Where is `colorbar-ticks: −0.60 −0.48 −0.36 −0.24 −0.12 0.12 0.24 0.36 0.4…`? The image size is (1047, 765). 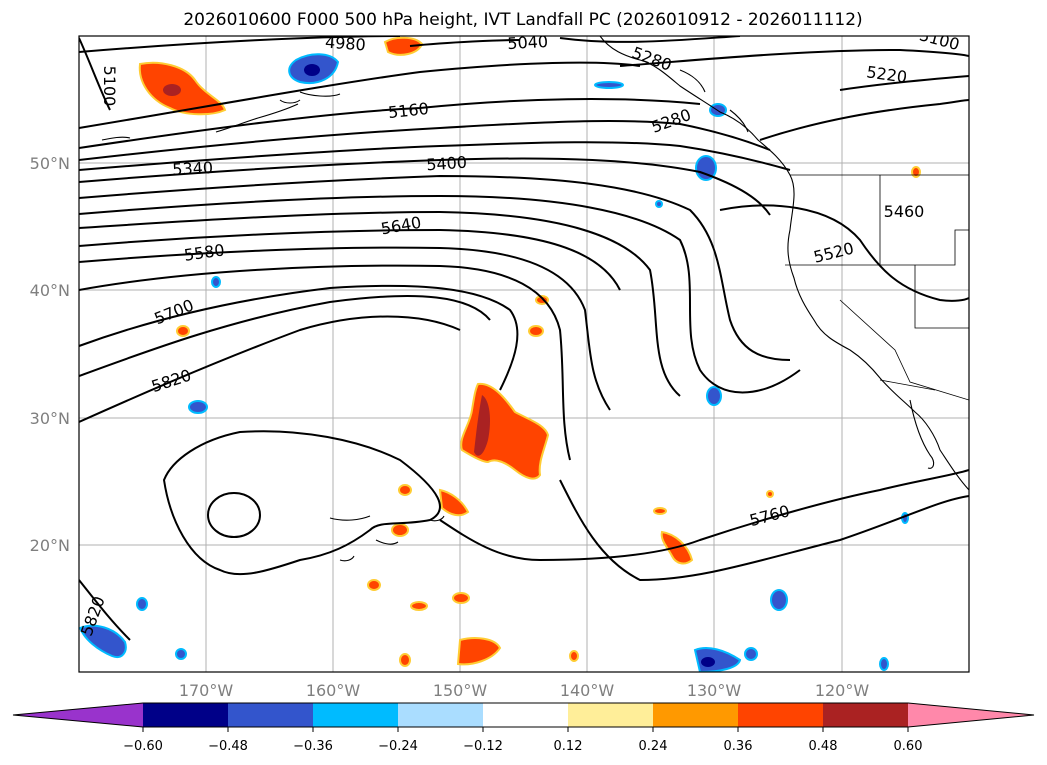 colorbar-ticks: −0.60 −0.48 −0.36 −0.24 −0.12 0.12 0.24 0.36 0.4… is located at coordinates (522, 740).